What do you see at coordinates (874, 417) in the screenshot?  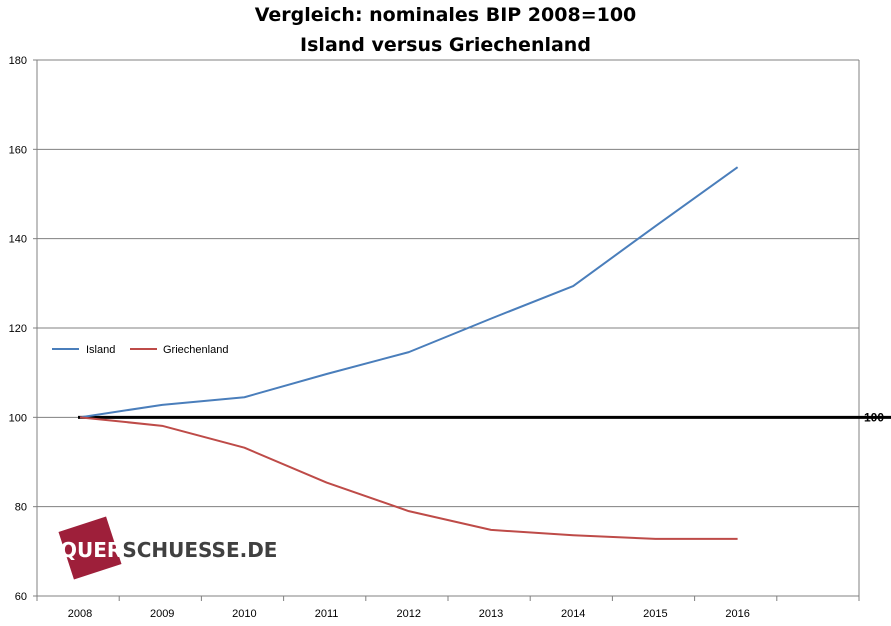 I see `reference-line-label: 100` at bounding box center [874, 417].